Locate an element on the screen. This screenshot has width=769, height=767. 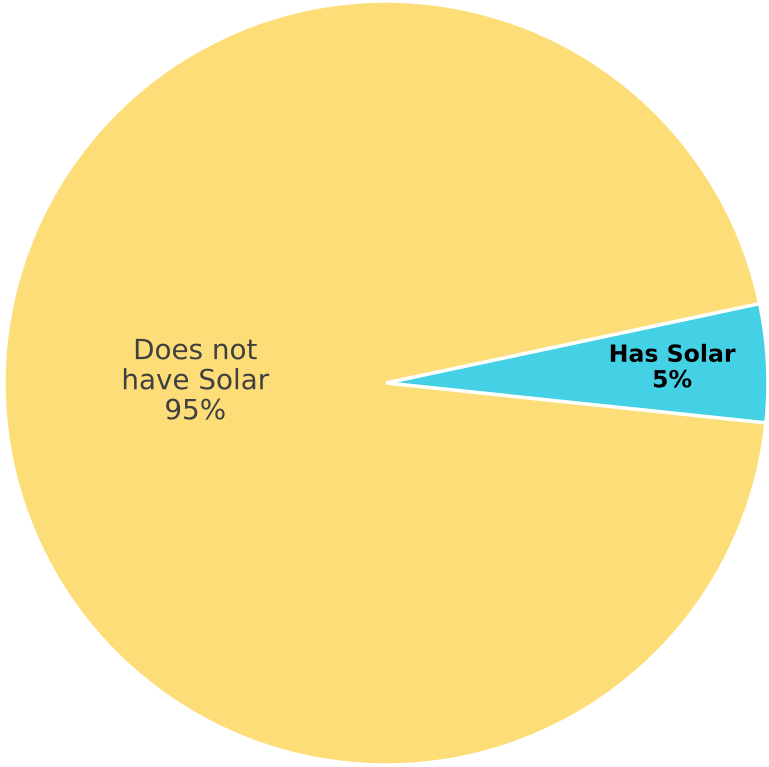
data-label: 95% is located at coordinates (195, 409).